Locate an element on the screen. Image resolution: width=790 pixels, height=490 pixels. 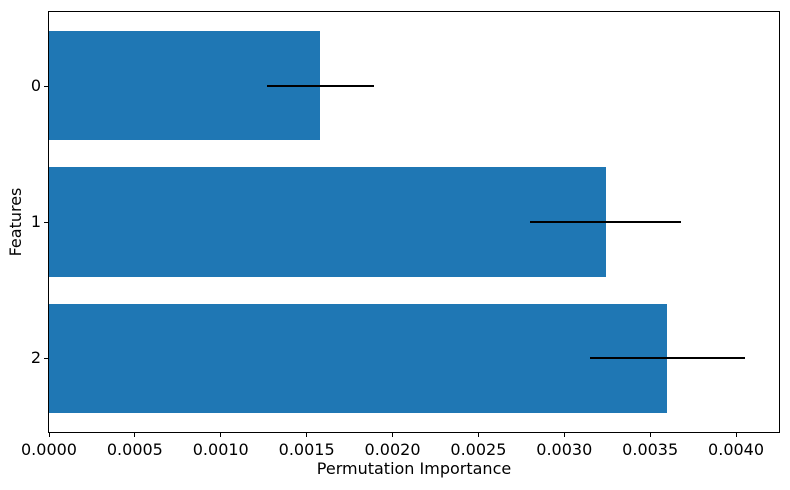
x-tick-label: 0.0015 is located at coordinates (306, 449).